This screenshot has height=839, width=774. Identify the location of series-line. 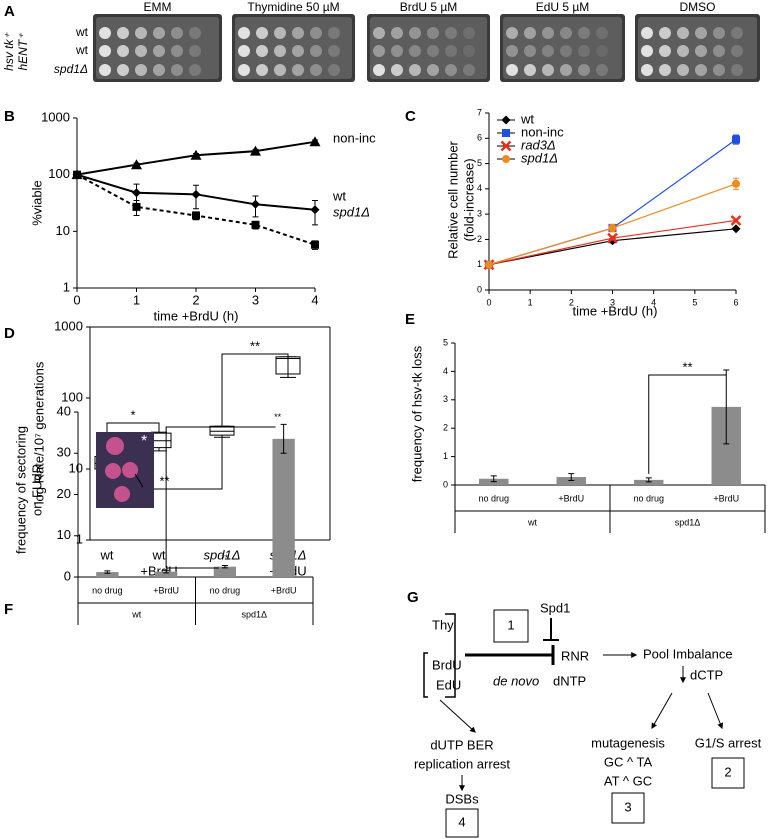
(612, 247).